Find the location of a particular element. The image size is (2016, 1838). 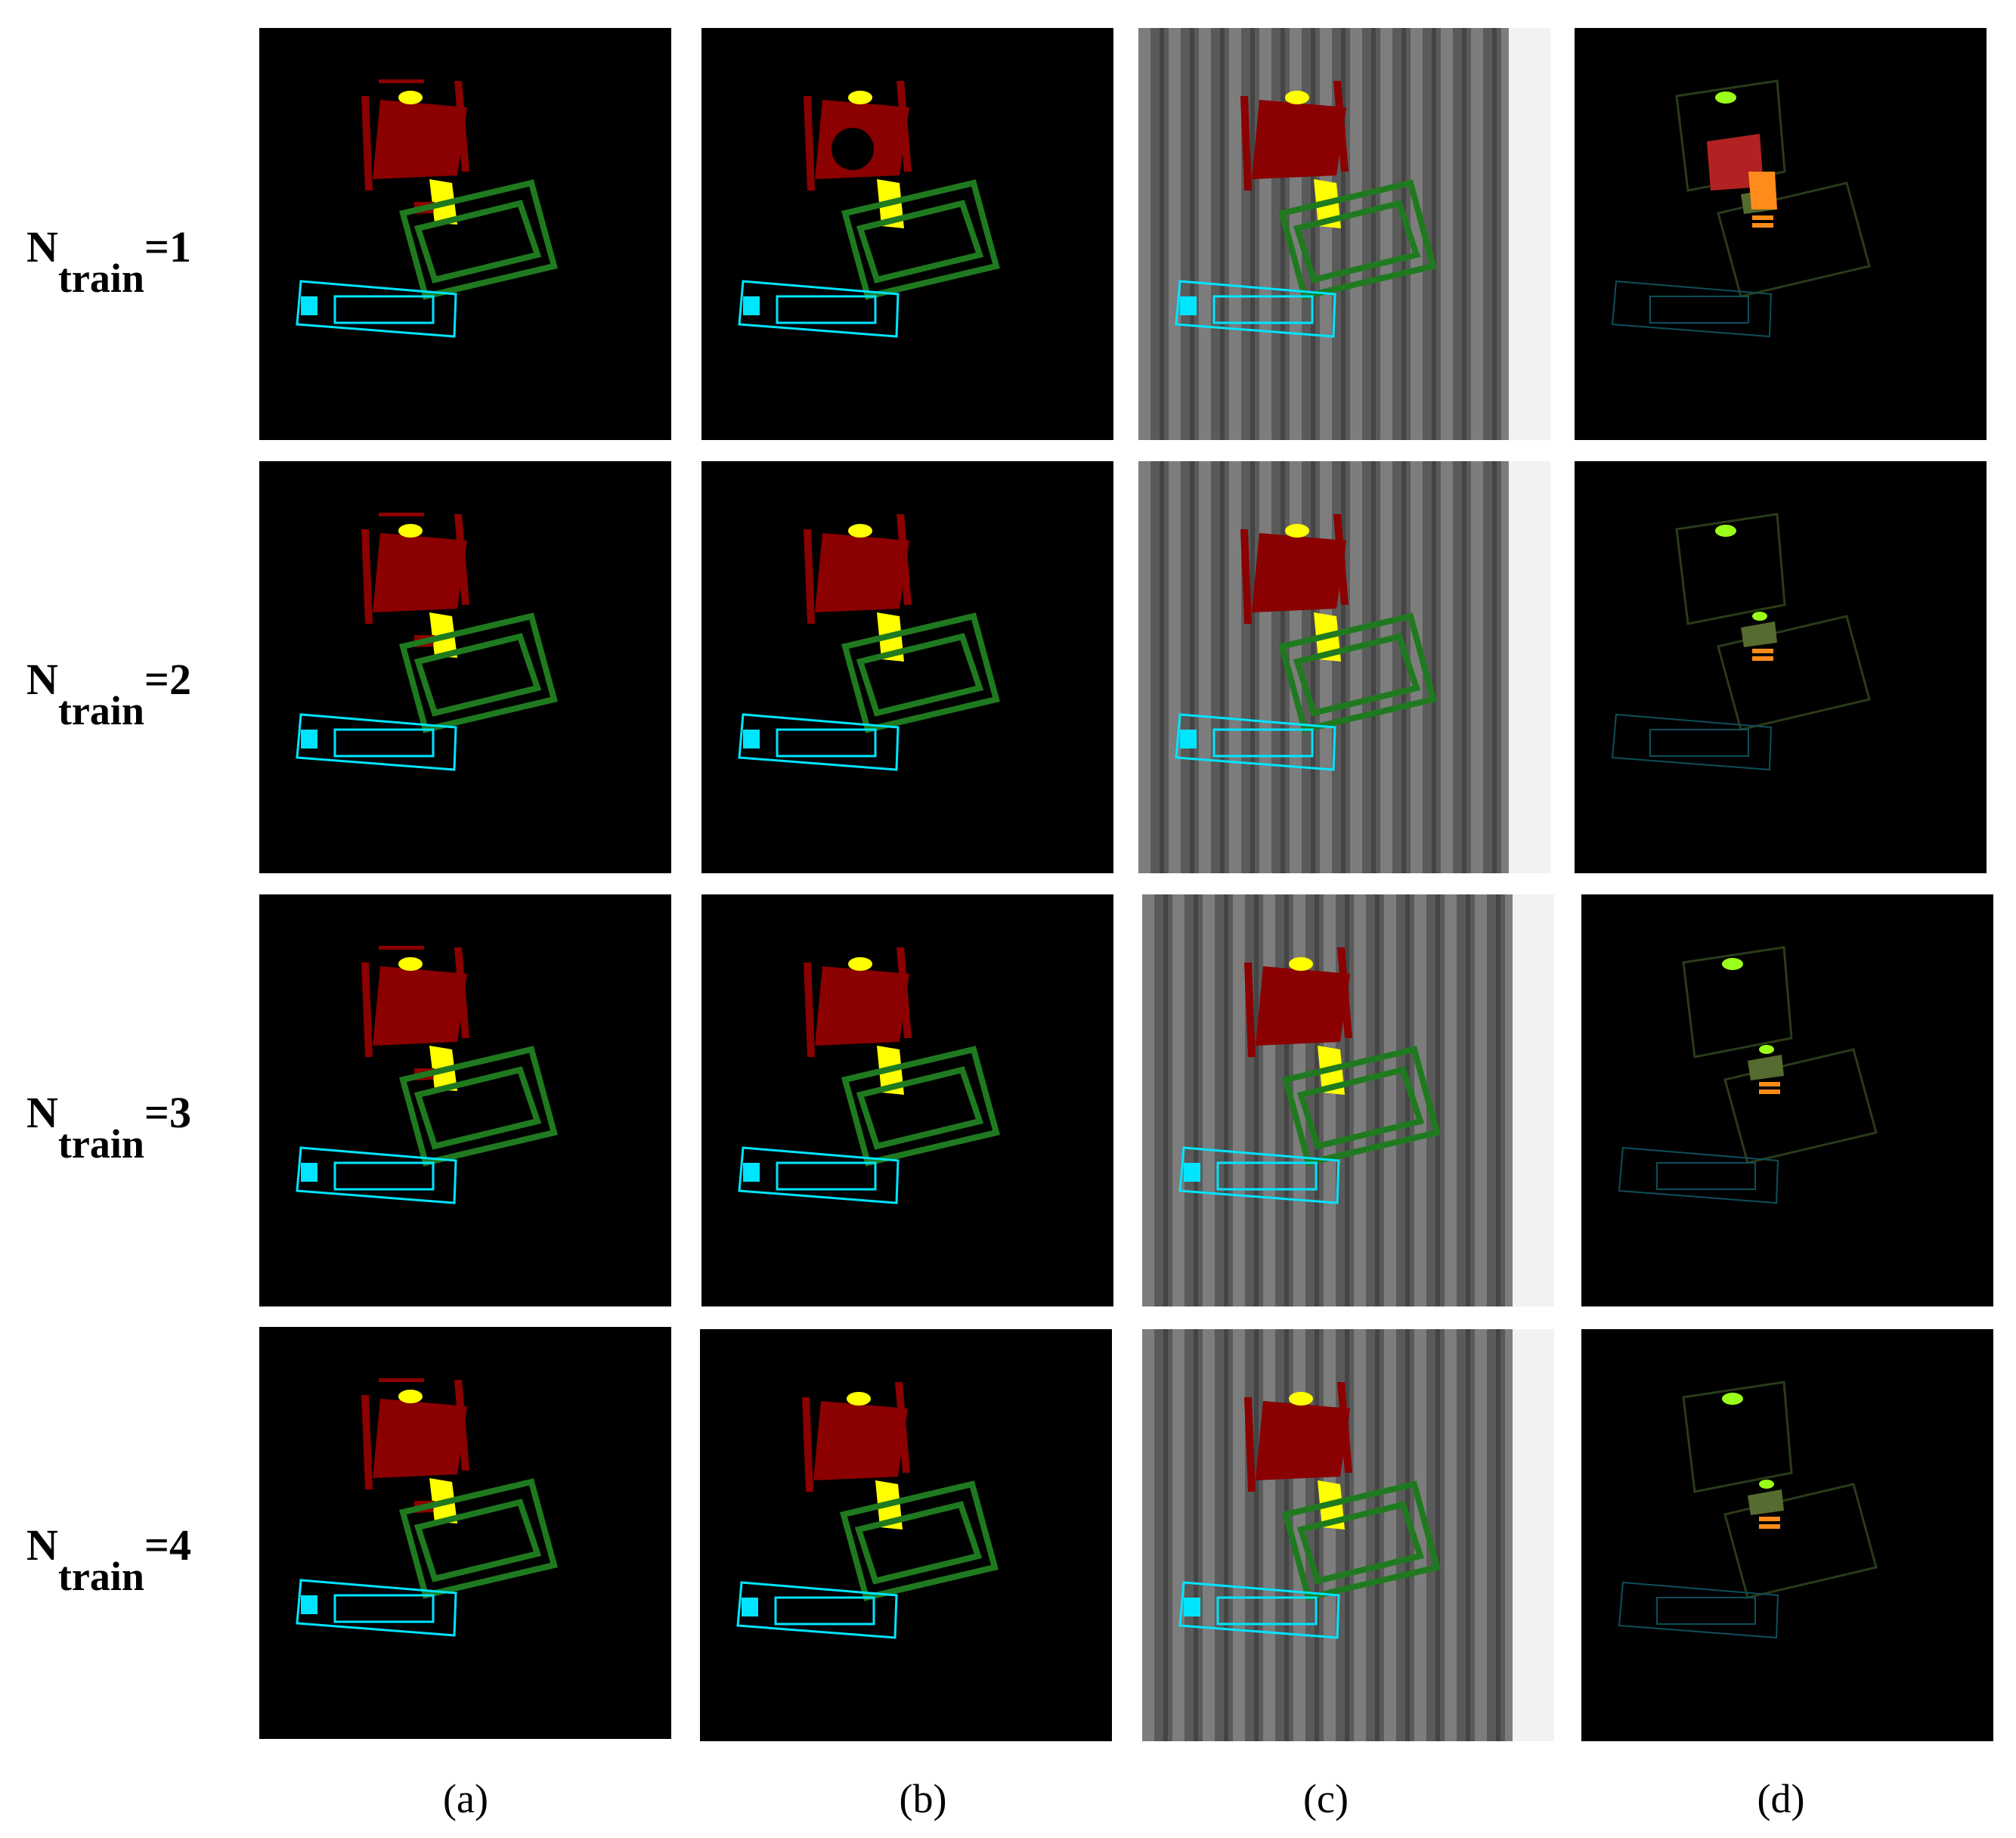

panel-row2-a-ground-truth is located at coordinates (465, 667).